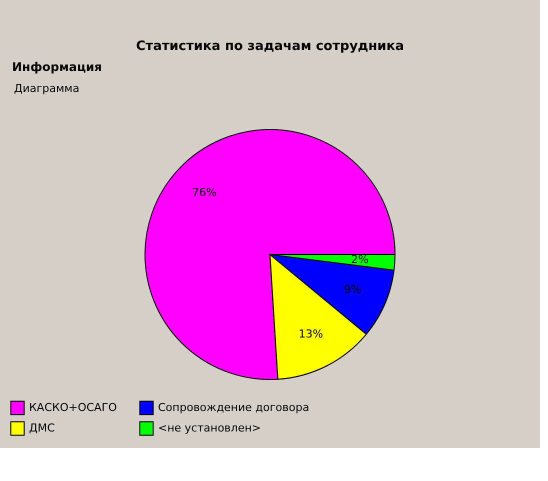 The image size is (548, 481). What do you see at coordinates (57, 67) in the screenshot?
I see `text: Информация` at bounding box center [57, 67].